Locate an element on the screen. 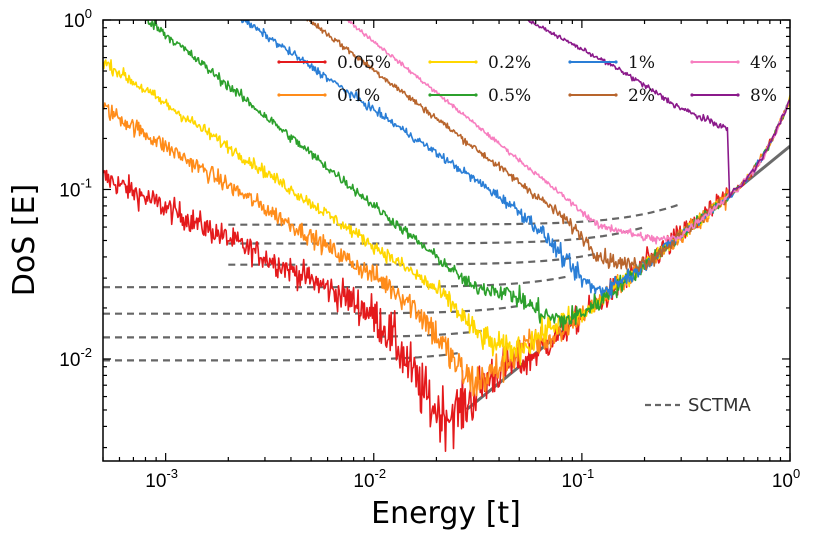 This screenshot has width=822, height=540. legend-label: 4% is located at coordinates (763, 63).